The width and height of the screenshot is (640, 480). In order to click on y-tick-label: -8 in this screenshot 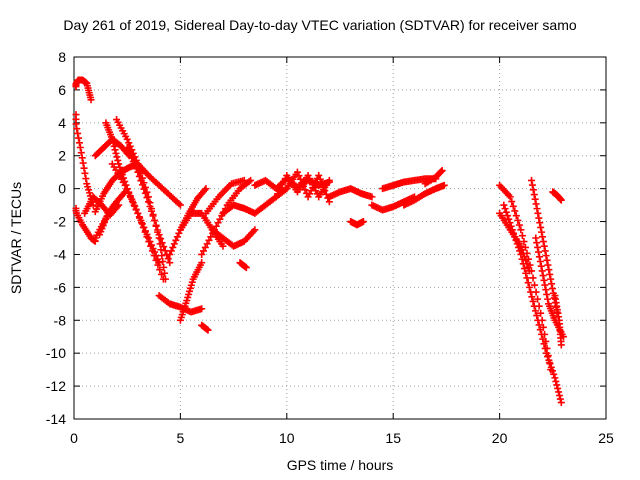, I will do `click(60, 320)`.